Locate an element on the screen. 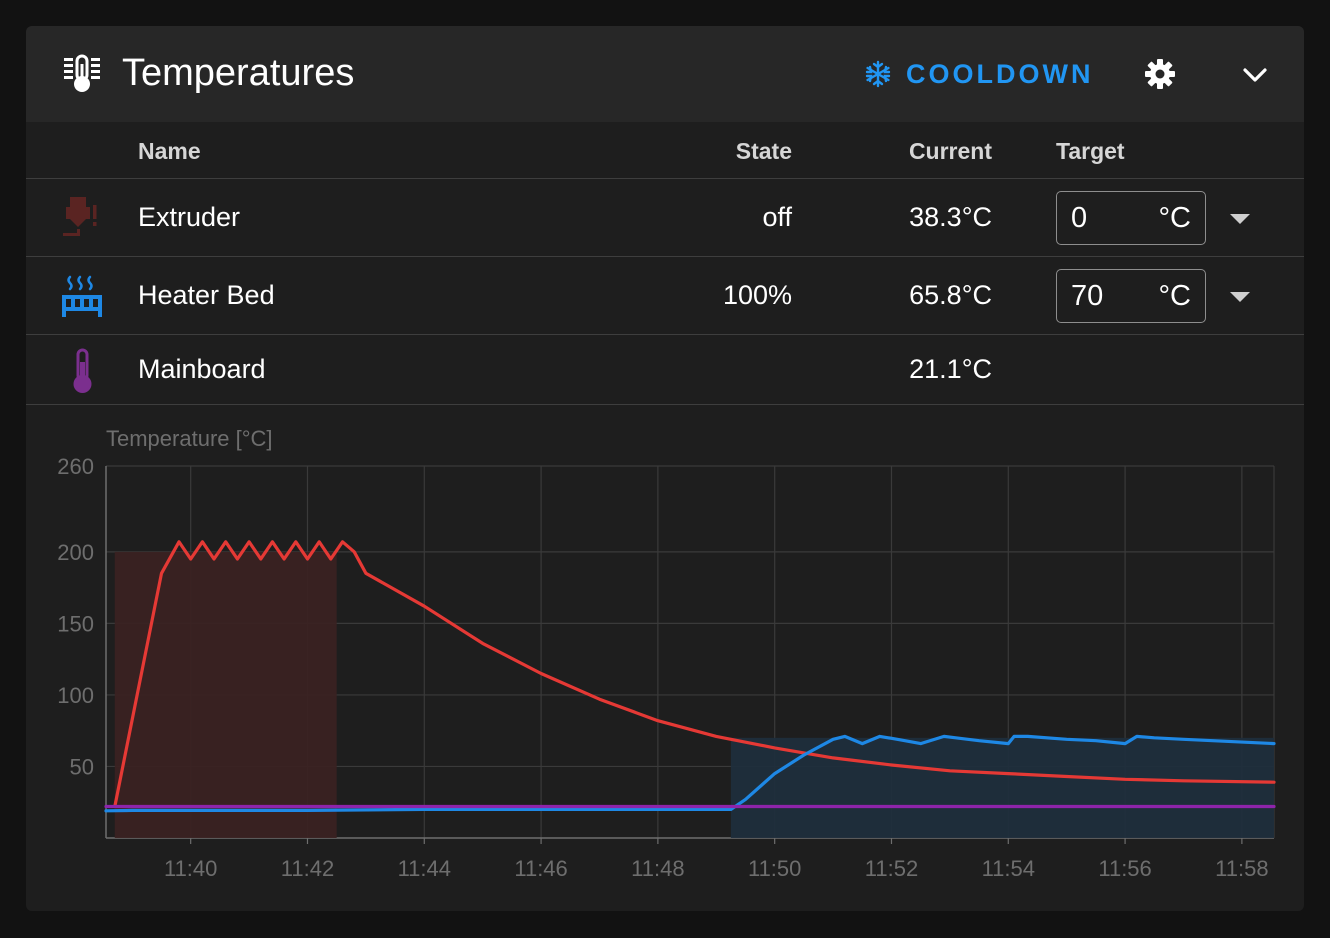 This screenshot has width=1330, height=938. y-tick-label: 200 is located at coordinates (75, 552).